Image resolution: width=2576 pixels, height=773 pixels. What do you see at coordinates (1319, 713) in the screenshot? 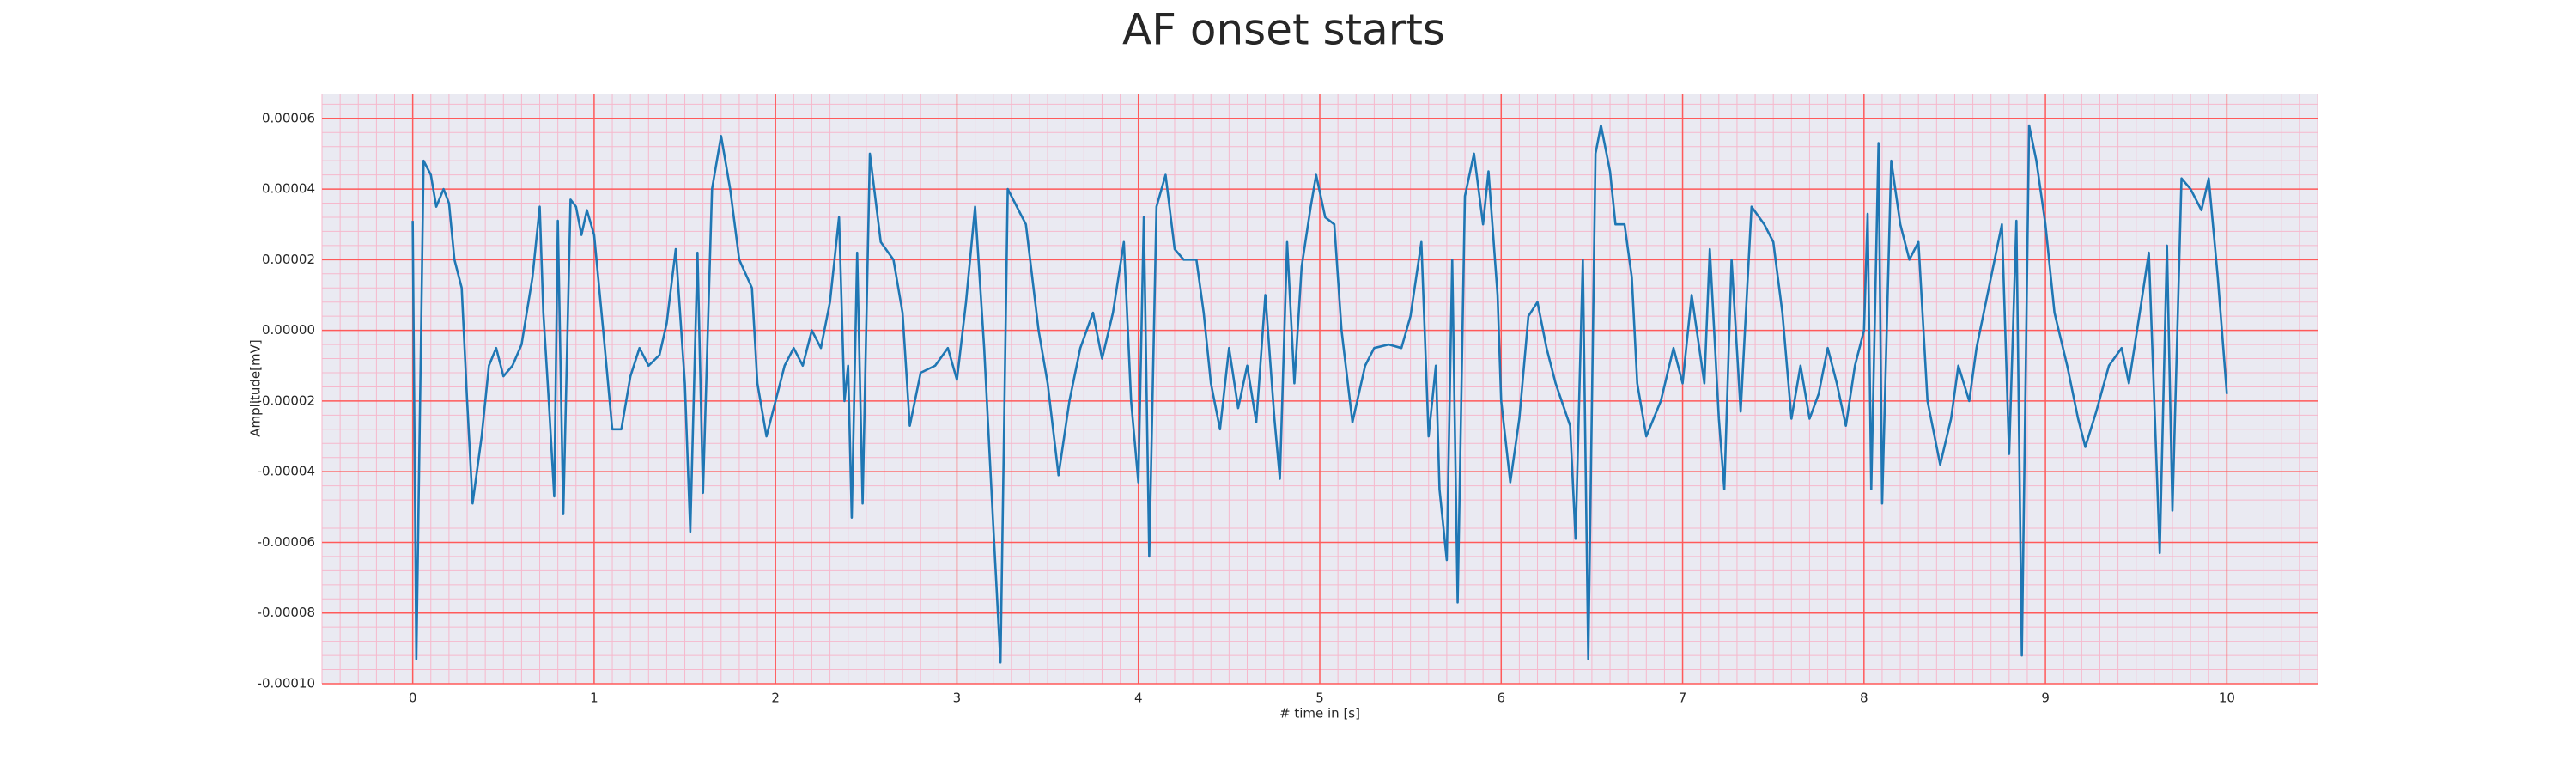
I see `x-axis-label: # time in [s]` at bounding box center [1319, 713].